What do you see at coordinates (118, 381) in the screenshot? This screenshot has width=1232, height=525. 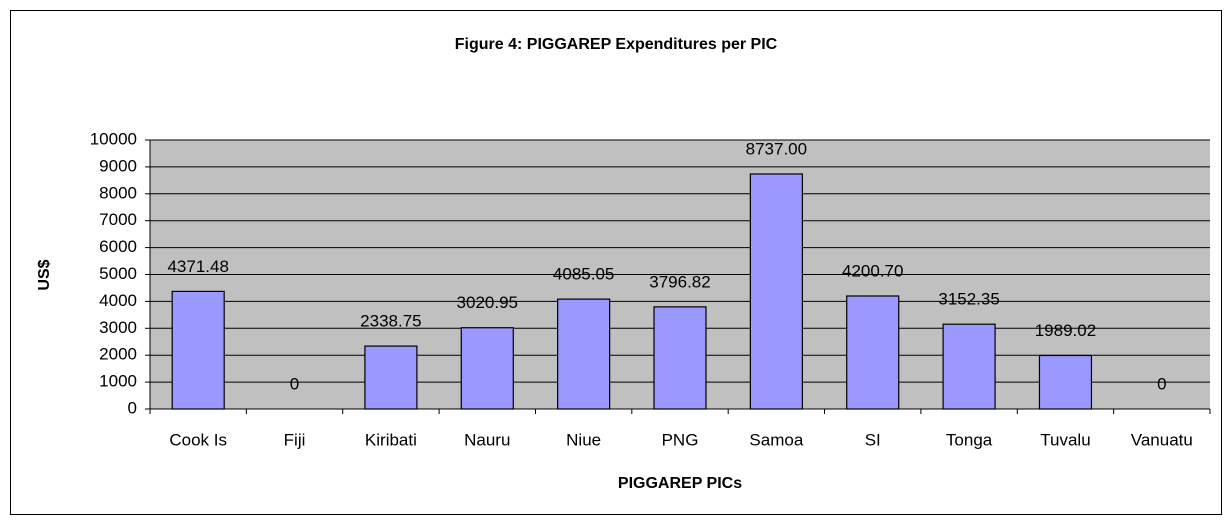 I see `y-tick-label: 1000` at bounding box center [118, 381].